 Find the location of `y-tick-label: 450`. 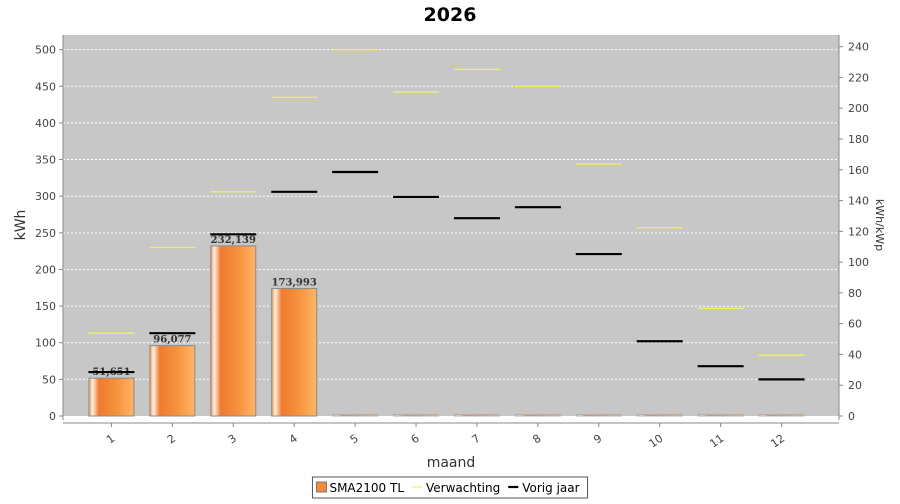

y-tick-label: 450 is located at coordinates (45, 86).